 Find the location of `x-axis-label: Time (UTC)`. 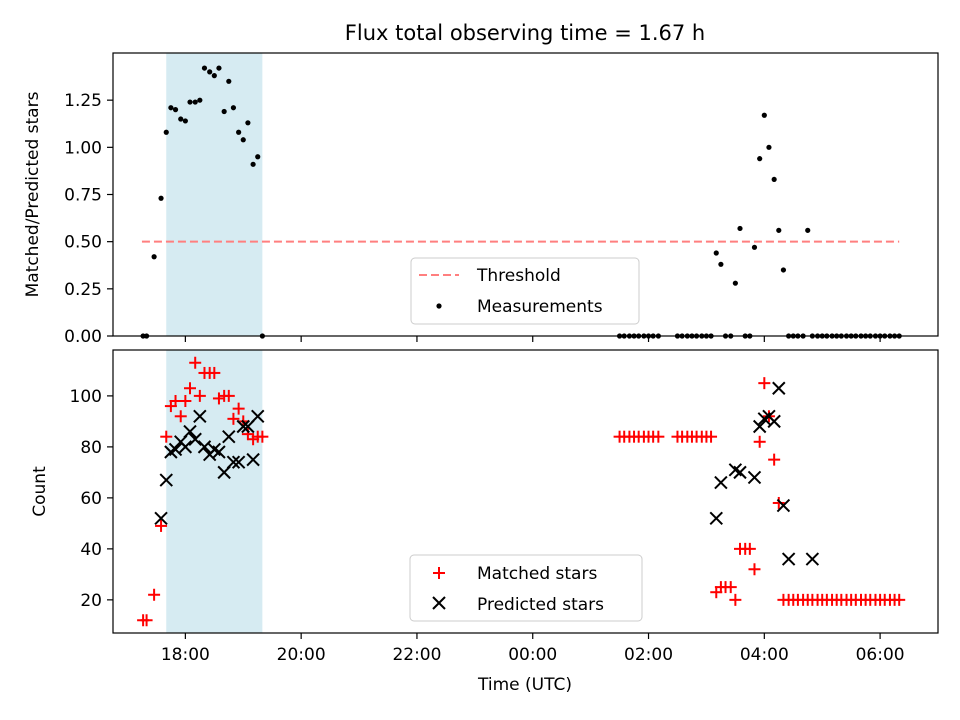

x-axis-label: Time (UTC) is located at coordinates (524, 685).